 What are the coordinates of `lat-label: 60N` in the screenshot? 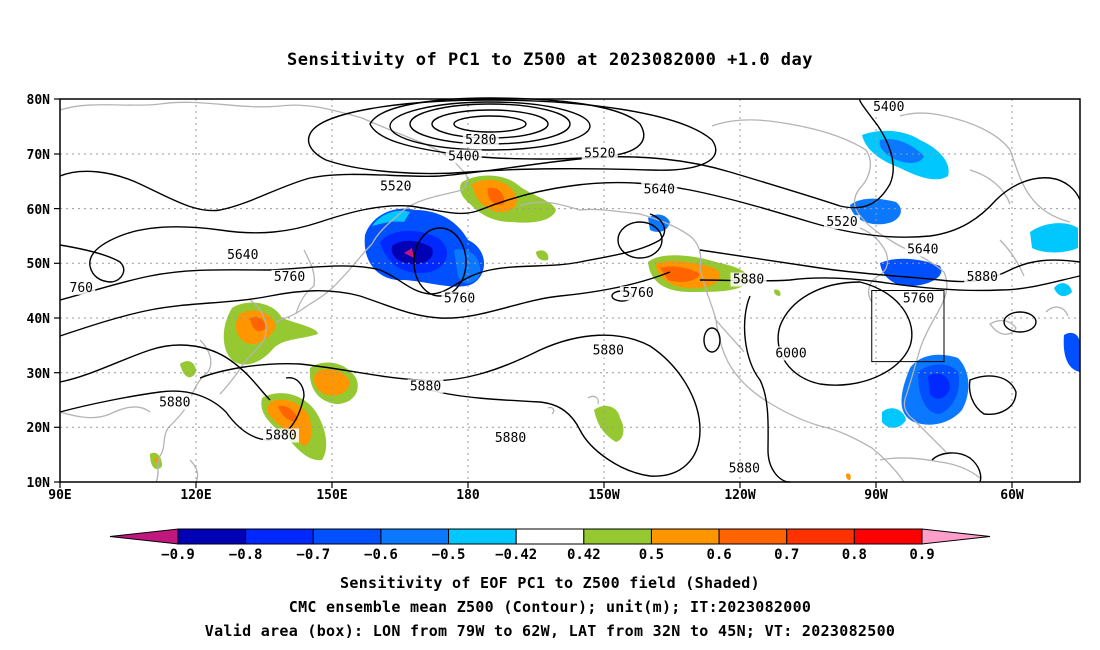 It's located at (39, 210).